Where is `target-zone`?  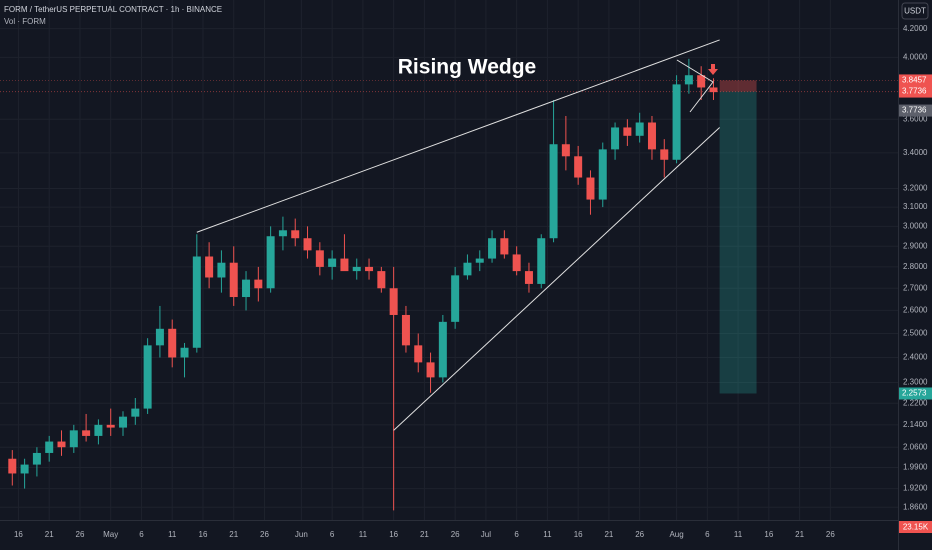
target-zone is located at coordinates (738, 242).